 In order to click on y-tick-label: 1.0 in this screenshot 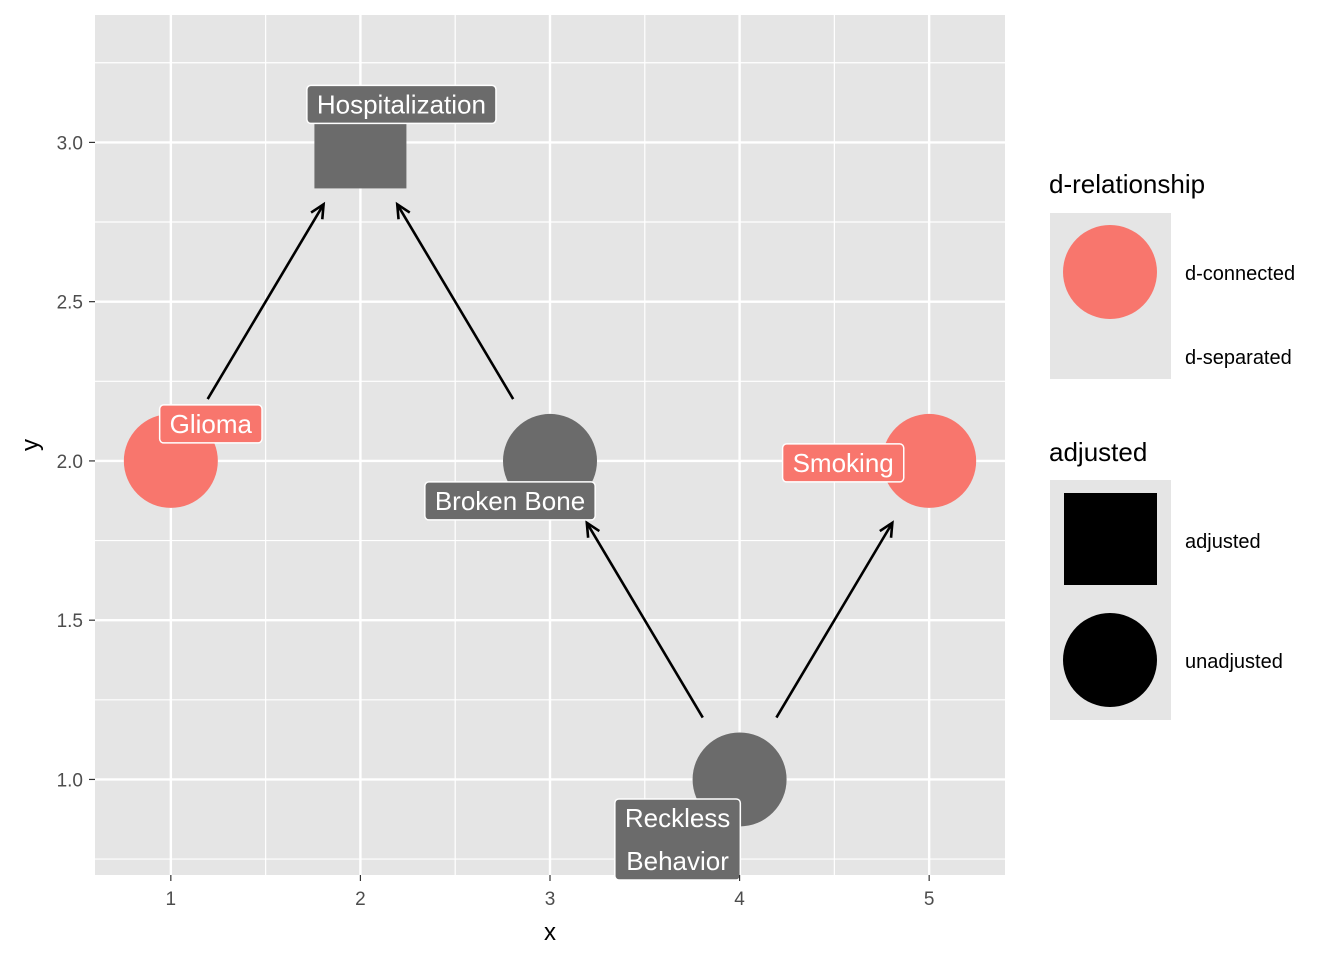, I will do `click(70, 780)`.